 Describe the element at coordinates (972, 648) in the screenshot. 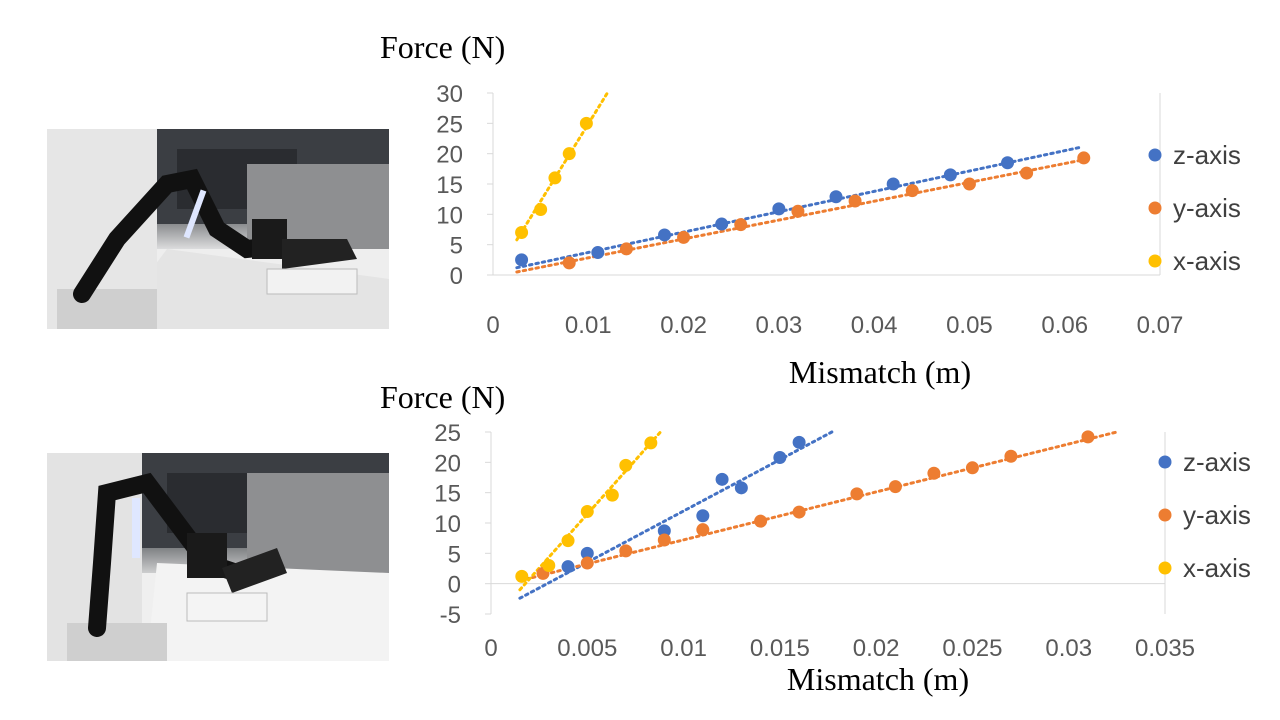

I see `x-tick-label: 0.025` at that location.